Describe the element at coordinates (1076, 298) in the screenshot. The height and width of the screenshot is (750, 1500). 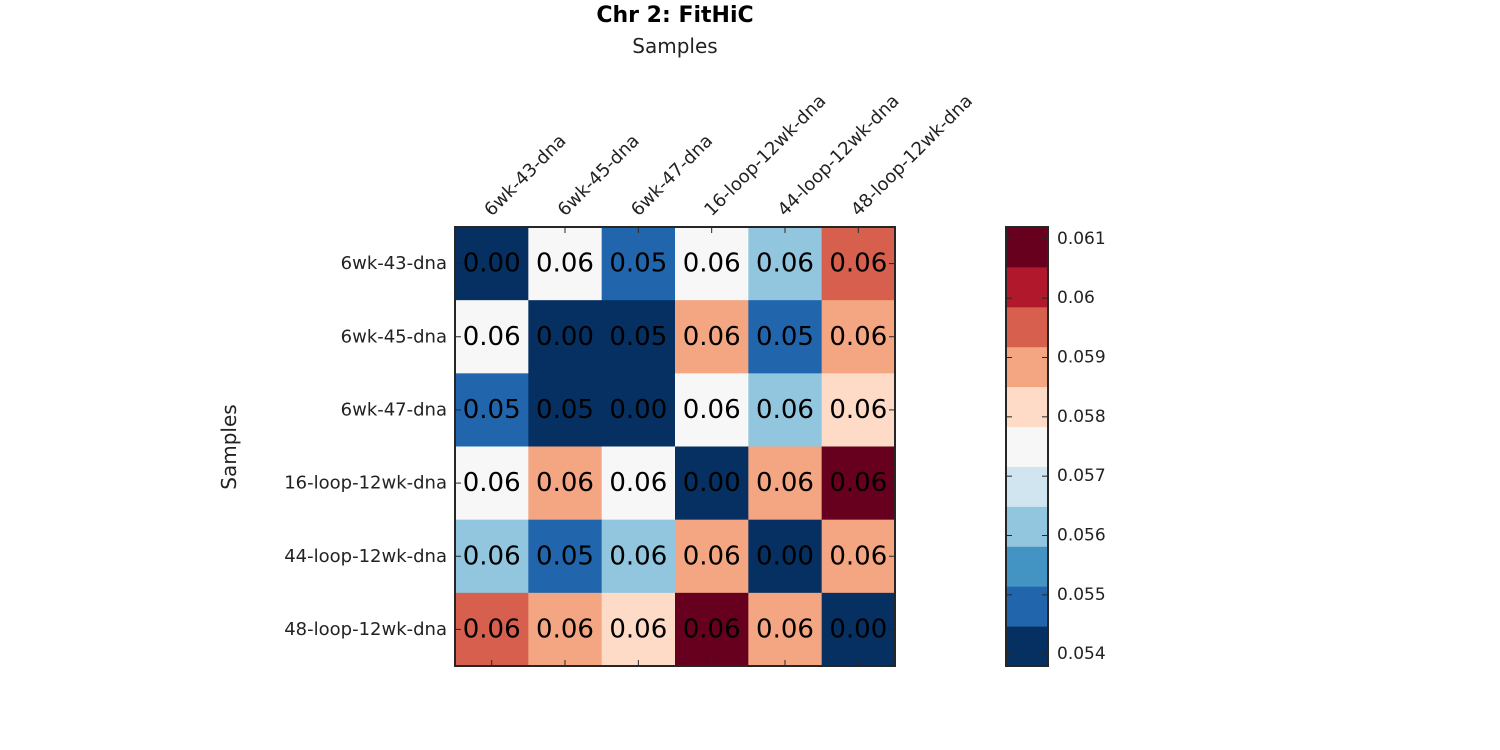
I see `colorbar-tick-label: 0.06` at that location.